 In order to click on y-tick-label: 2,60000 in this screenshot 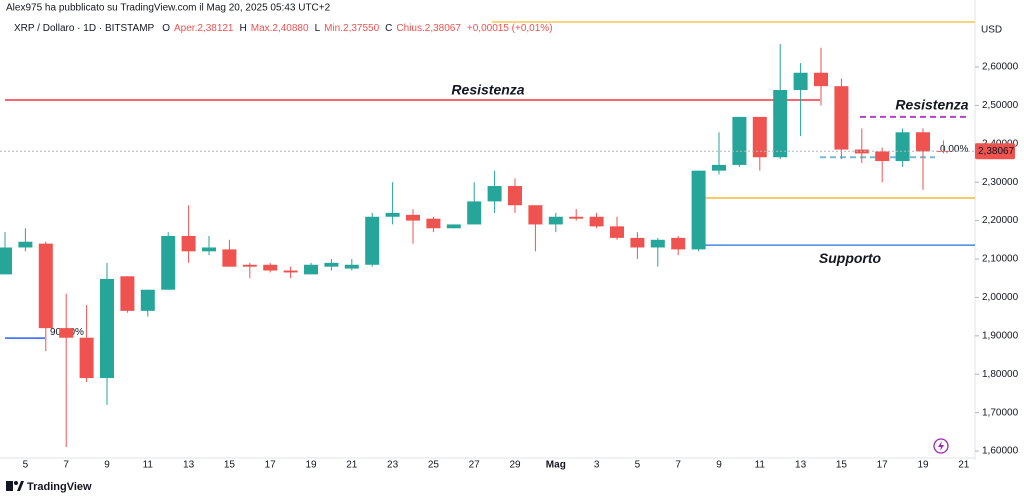, I will do `click(1000, 67)`.